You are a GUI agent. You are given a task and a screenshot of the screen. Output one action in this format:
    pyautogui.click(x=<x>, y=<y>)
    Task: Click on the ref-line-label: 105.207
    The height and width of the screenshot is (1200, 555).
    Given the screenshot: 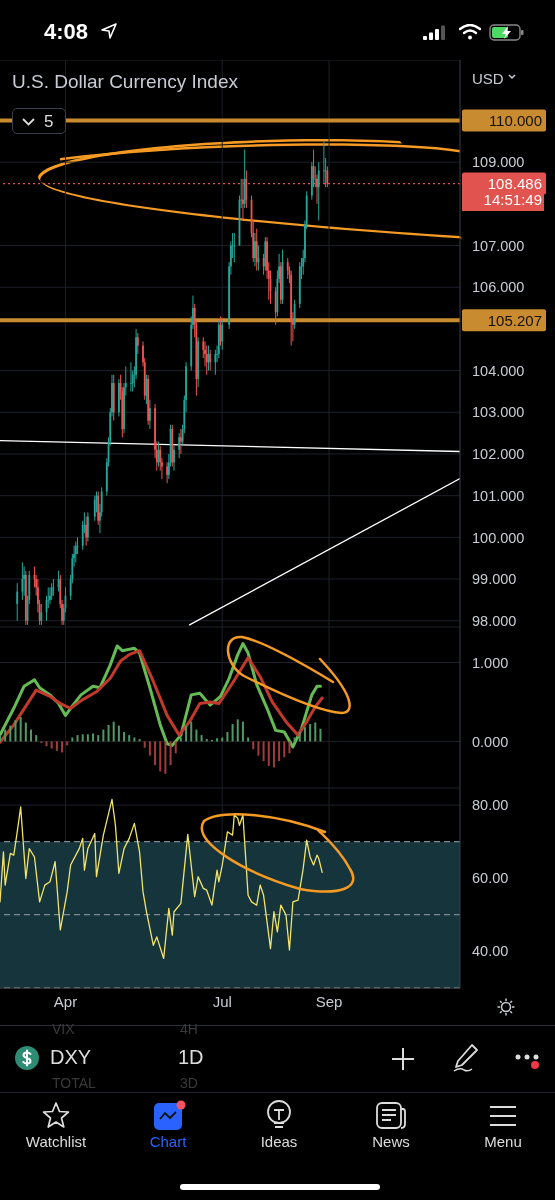 What is the action you would take?
    pyautogui.click(x=514, y=320)
    